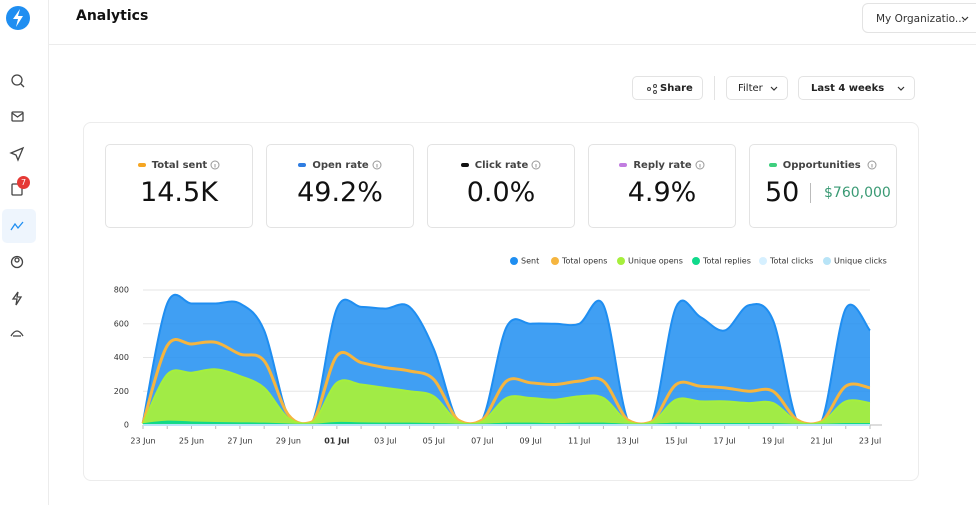  What do you see at coordinates (870, 441) in the screenshot?
I see `x-tick-label: 23 Jul` at bounding box center [870, 441].